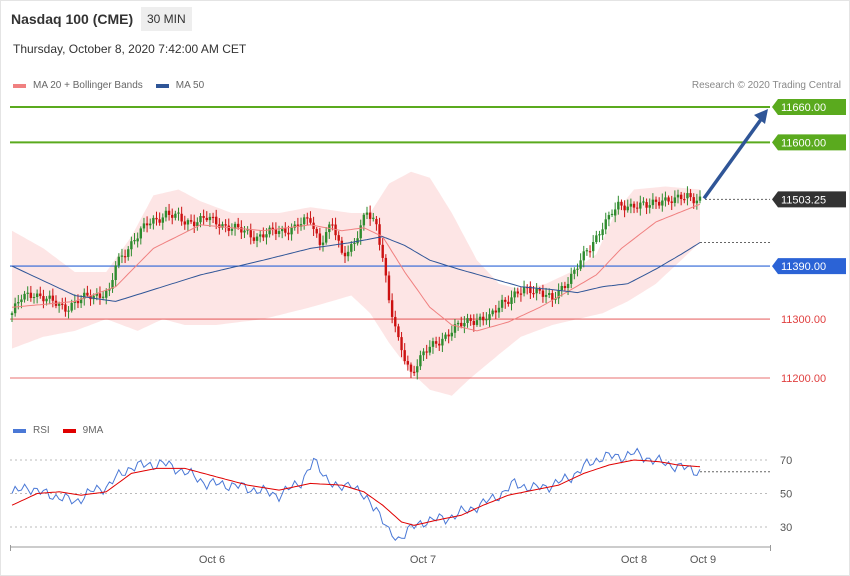 This screenshot has height=576, width=850. Describe the element at coordinates (803, 200) in the screenshot. I see `level-label-11503.25: 11503.25` at that location.